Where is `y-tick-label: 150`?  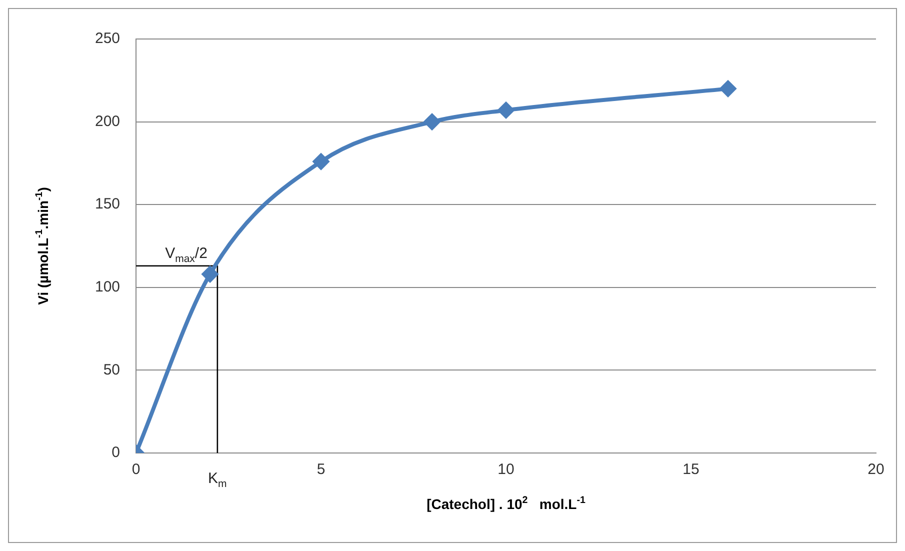
y-tick-label: 150 is located at coordinates (107, 204).